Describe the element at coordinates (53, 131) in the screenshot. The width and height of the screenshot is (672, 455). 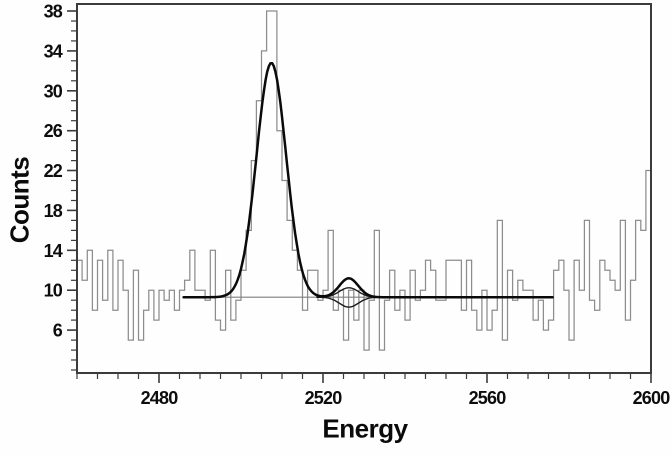
I see `y-tick-label: 26` at that location.